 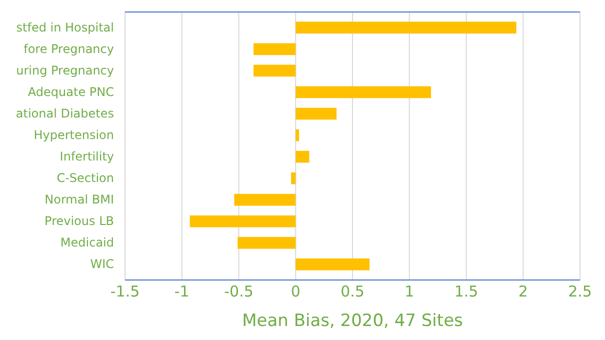 What do you see at coordinates (87, 157) in the screenshot?
I see `y-tick-label: Infertility` at bounding box center [87, 157].